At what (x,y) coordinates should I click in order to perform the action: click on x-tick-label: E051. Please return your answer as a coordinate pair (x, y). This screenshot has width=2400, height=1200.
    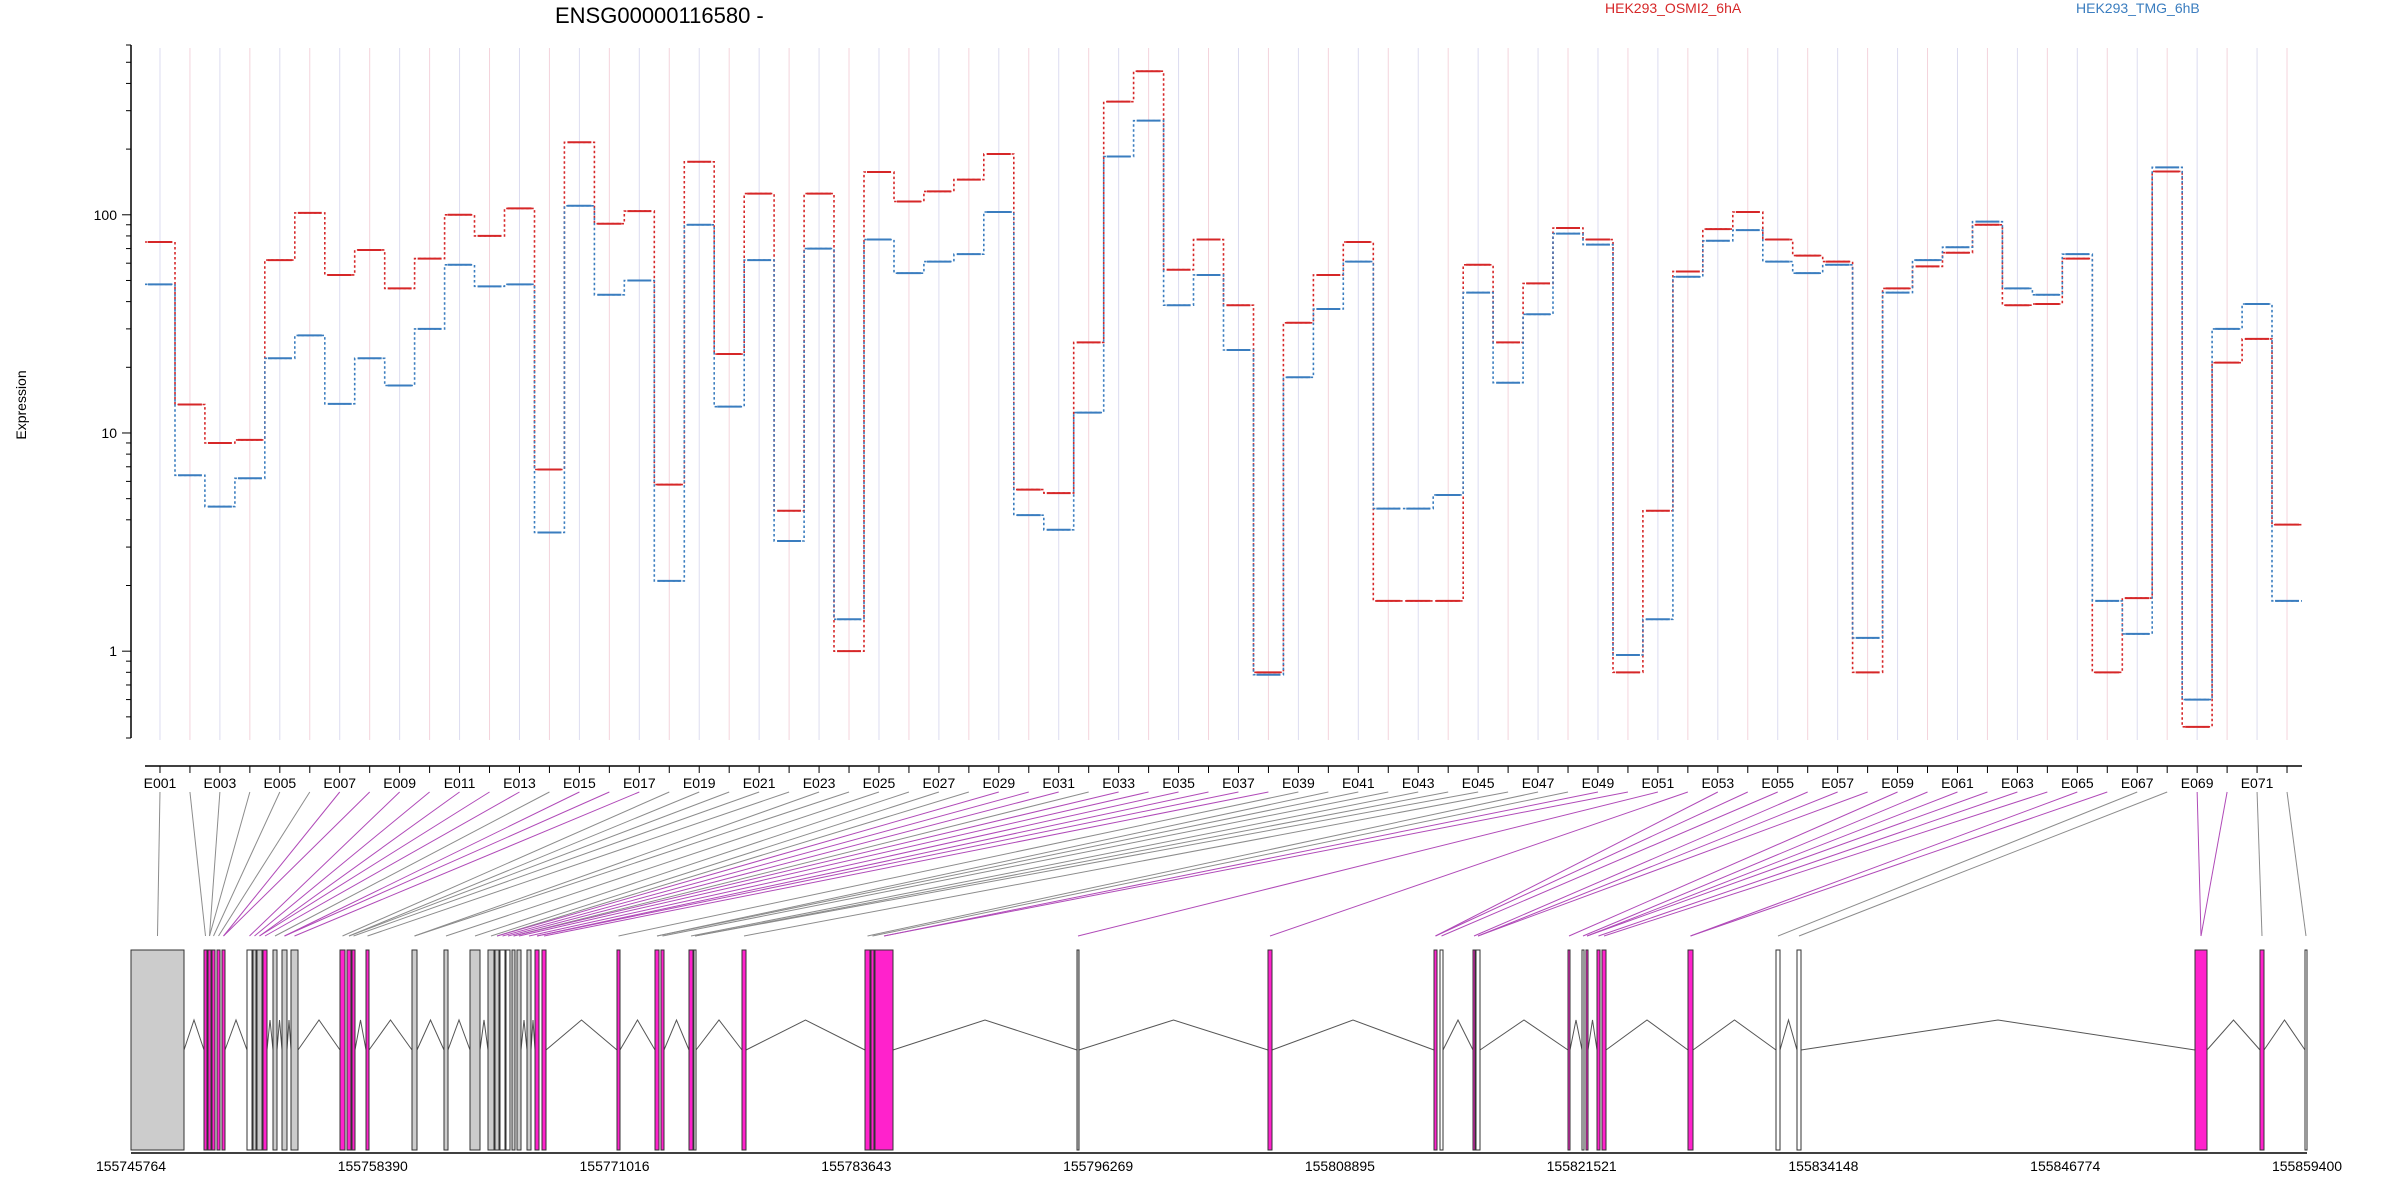
    Looking at the image, I should click on (1658, 783).